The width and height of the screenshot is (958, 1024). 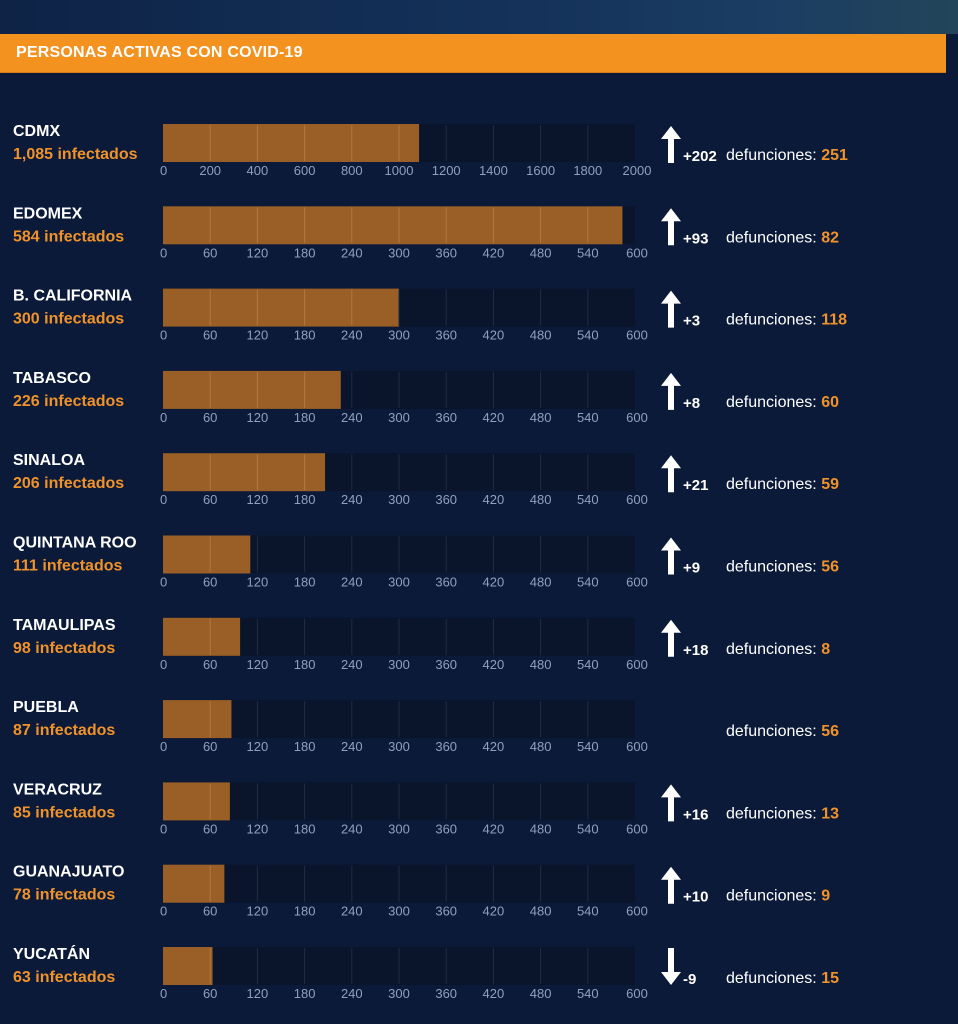 What do you see at coordinates (830, 402) in the screenshot?
I see `deaths-value: 60` at bounding box center [830, 402].